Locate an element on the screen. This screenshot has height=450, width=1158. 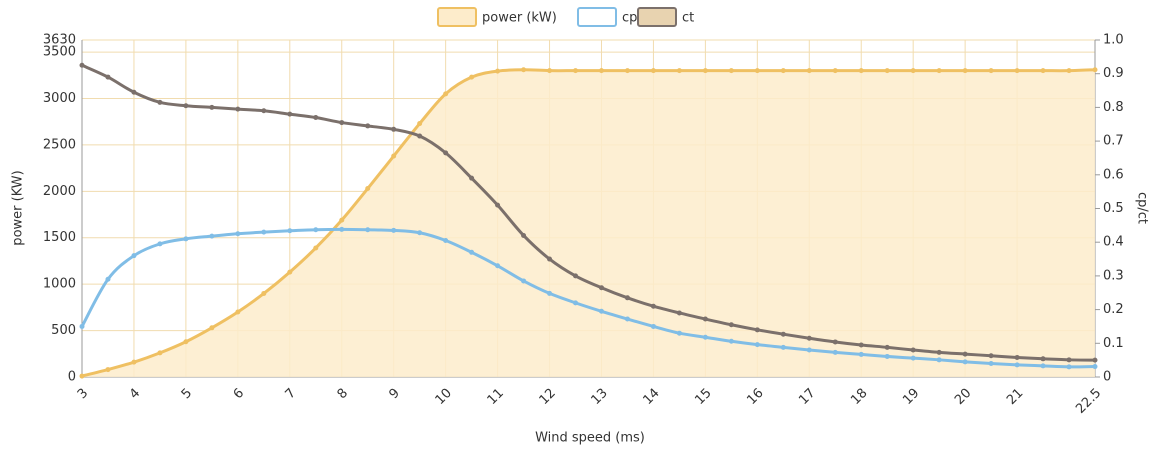
x-tick-label: 21 is located at coordinates (1015, 397).